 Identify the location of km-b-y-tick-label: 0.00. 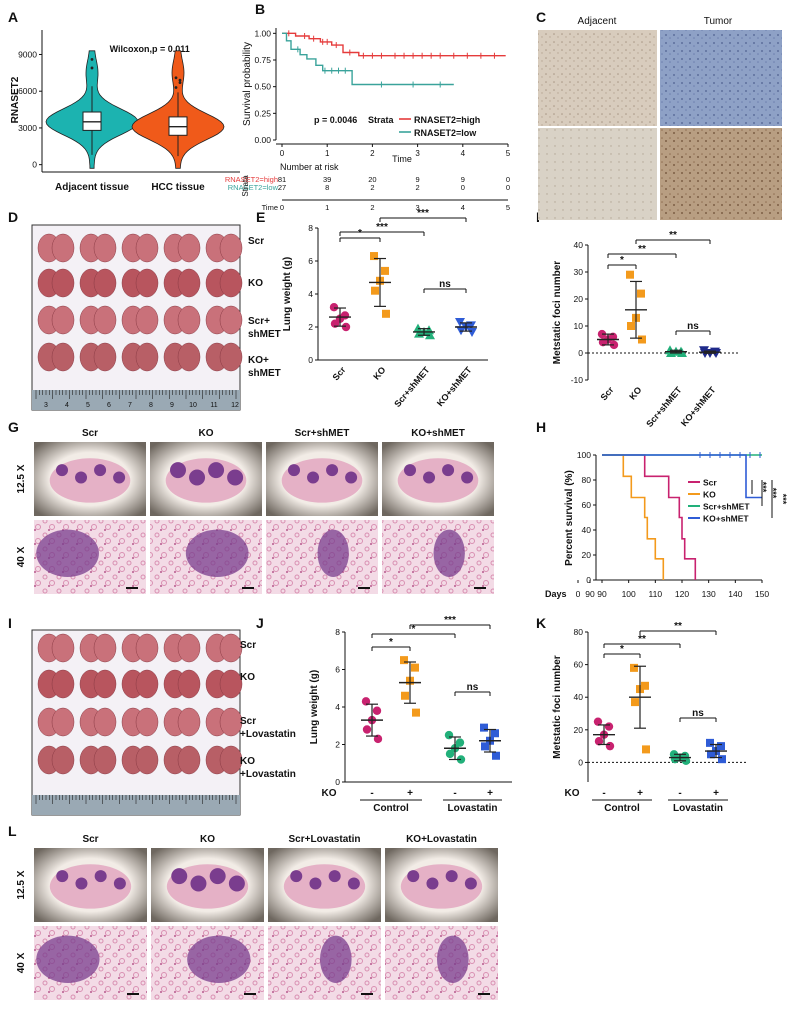
(262, 140).